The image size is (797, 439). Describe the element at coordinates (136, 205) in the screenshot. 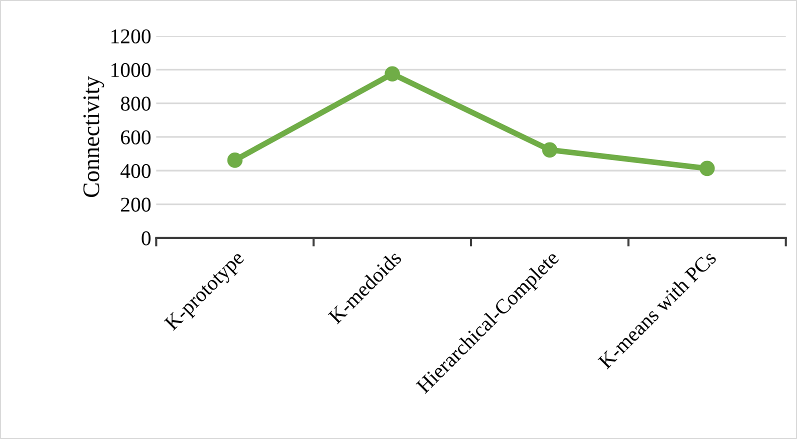

I see `y-tick-label: 200` at that location.